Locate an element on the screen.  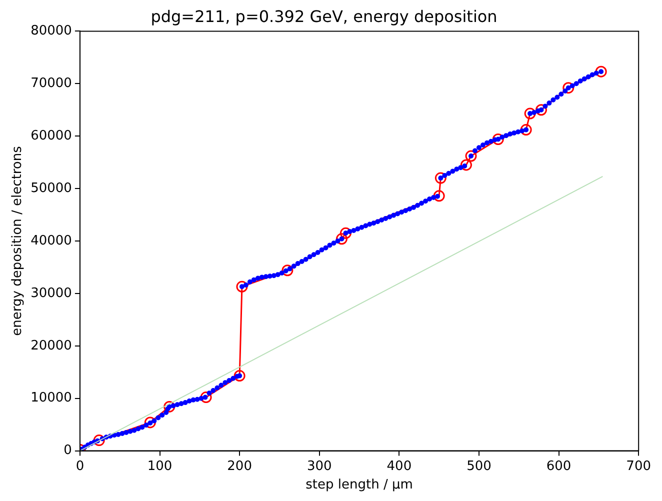
y-tick-label: 40000 is located at coordinates (51, 240).